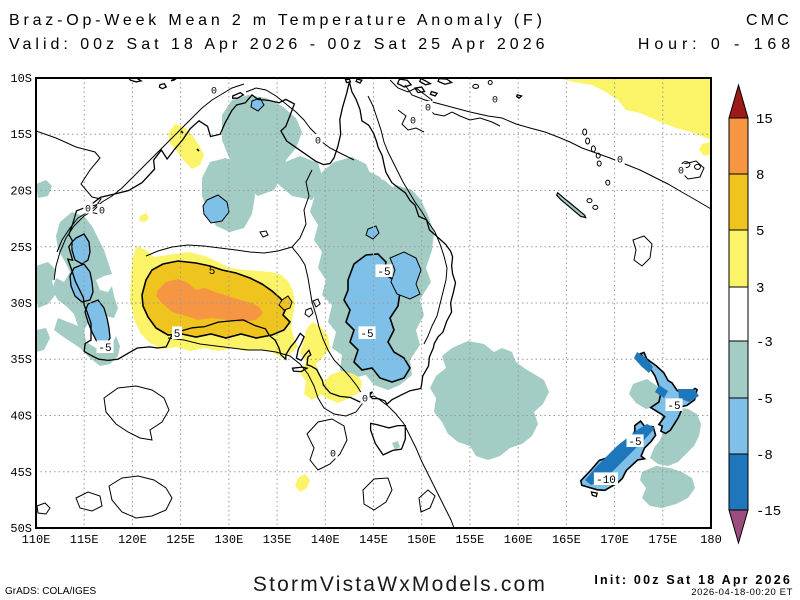 The image size is (800, 600). Describe the element at coordinates (325, 540) in the screenshot. I see `svg-text: 140E` at that location.